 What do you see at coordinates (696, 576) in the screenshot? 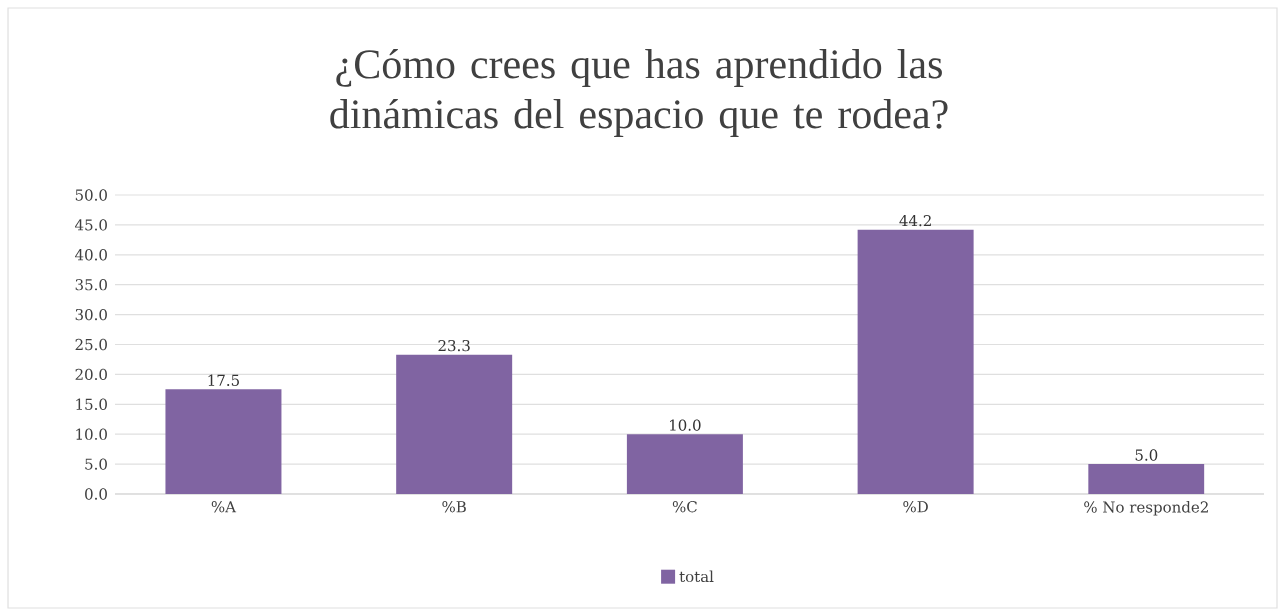
I see `legend-label: total` at bounding box center [696, 576].